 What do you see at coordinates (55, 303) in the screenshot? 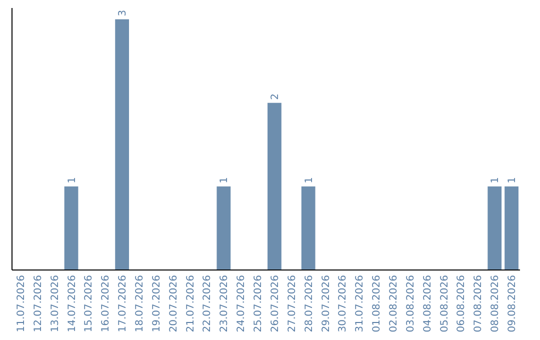
I see `x-tick-label: 13.07.2026` at bounding box center [55, 303].